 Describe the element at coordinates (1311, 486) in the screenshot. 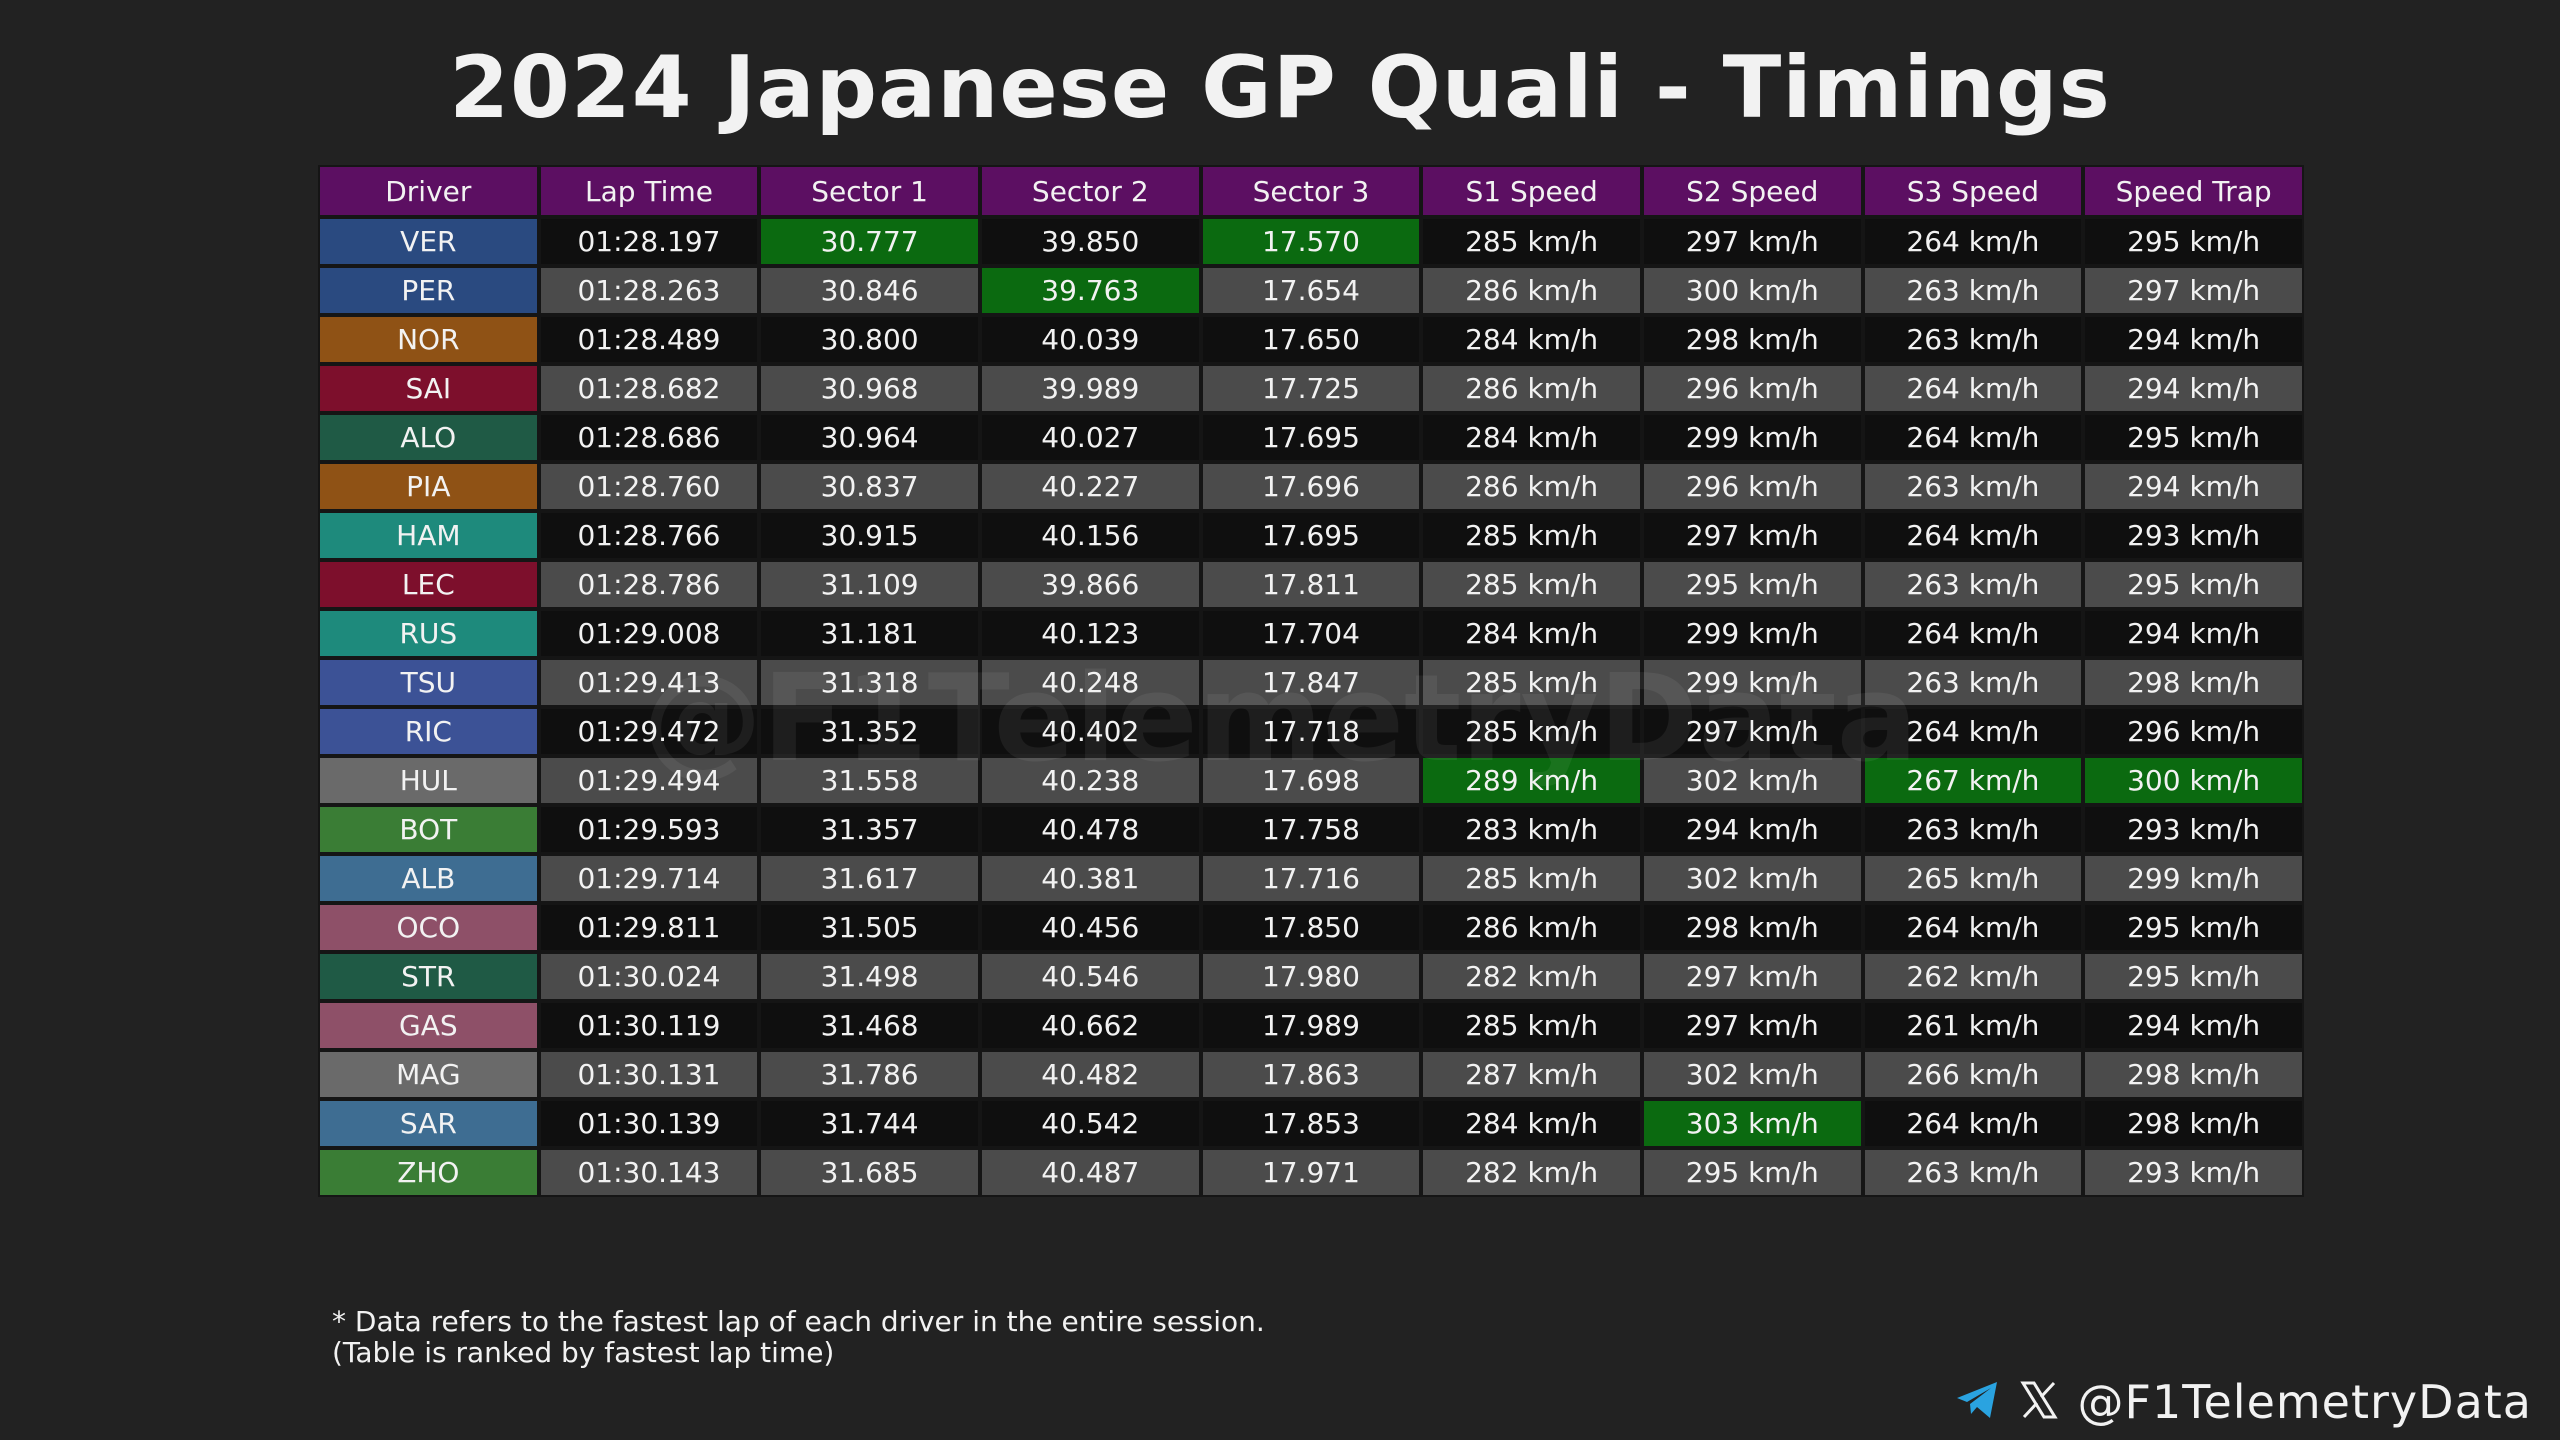

I see `table-cell: 17.696` at that location.